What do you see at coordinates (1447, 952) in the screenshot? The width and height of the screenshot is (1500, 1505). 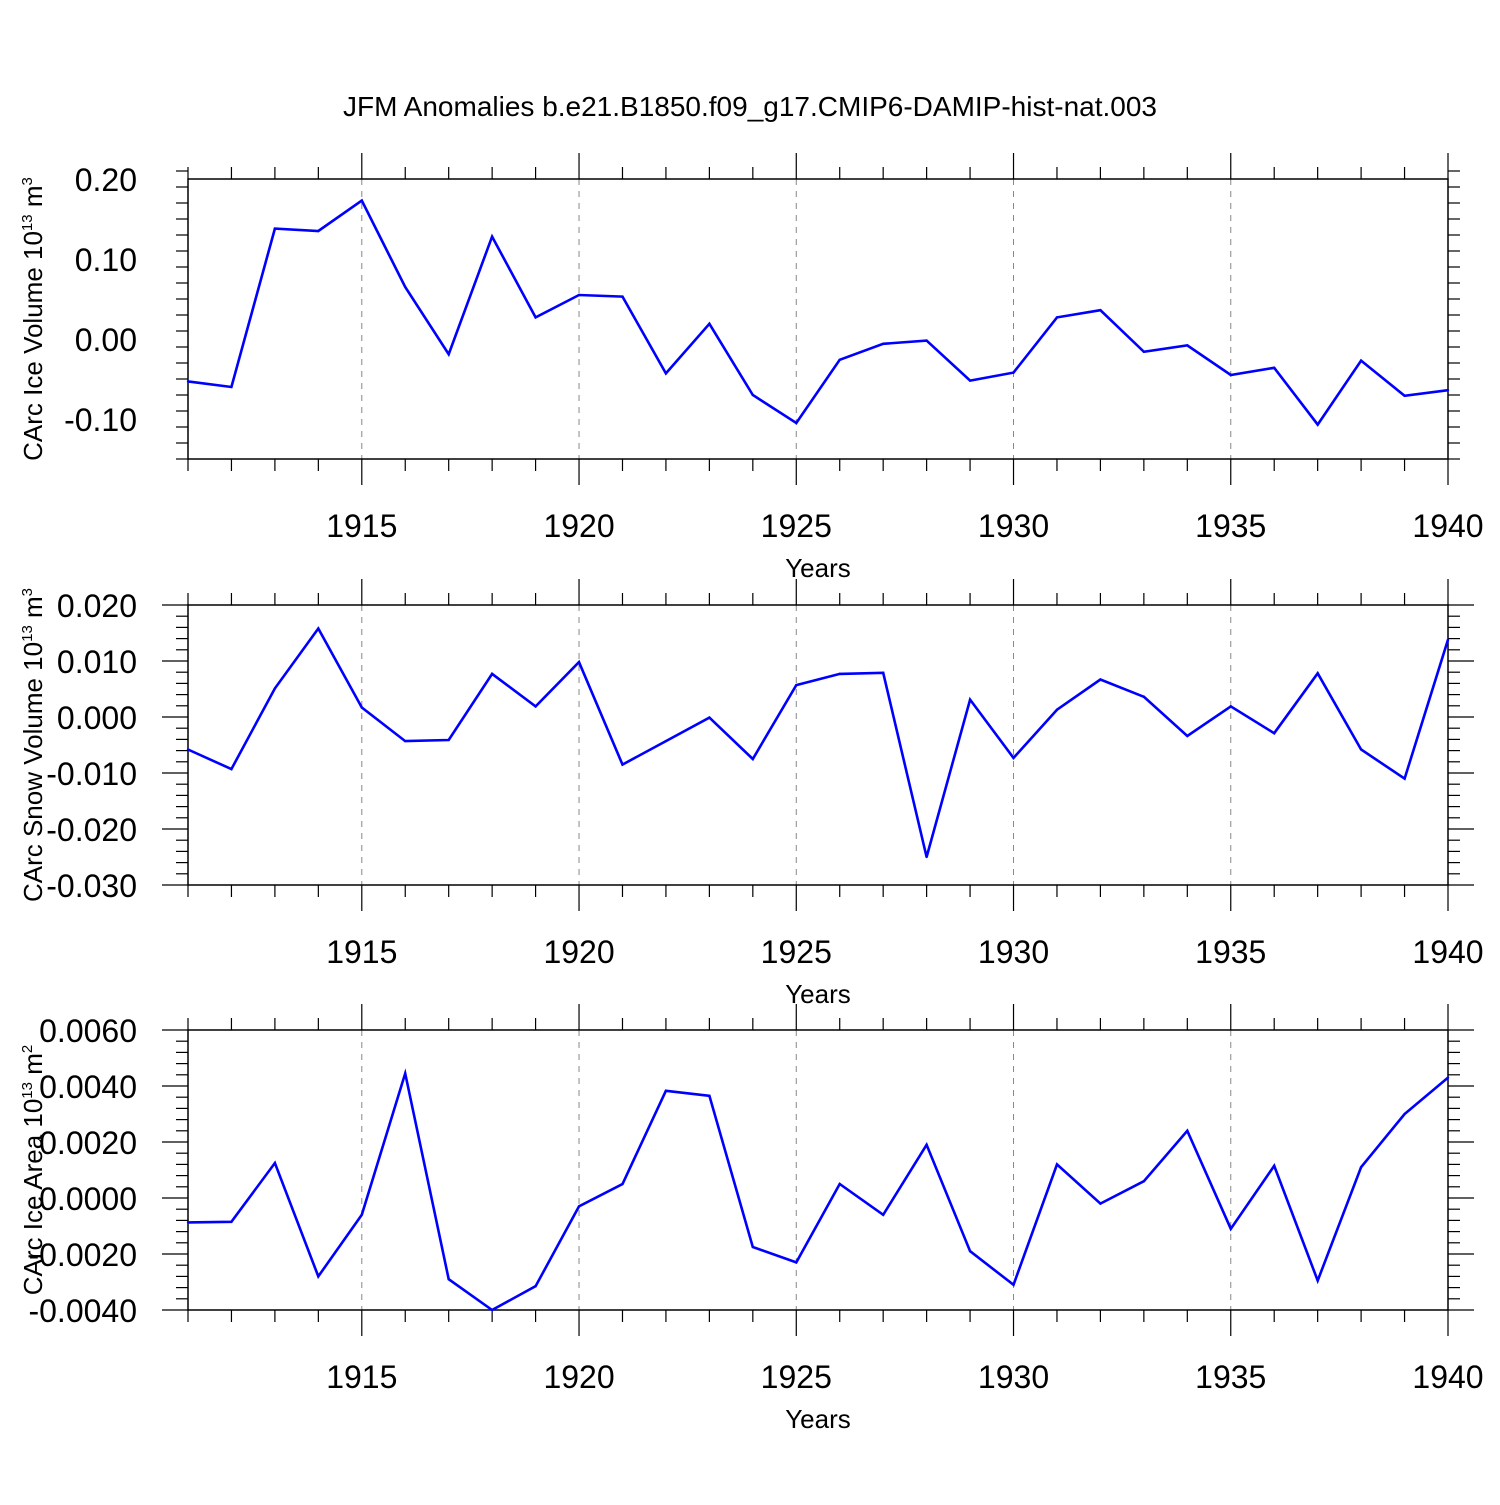 I see `x-tick-label: 1940` at bounding box center [1447, 952].